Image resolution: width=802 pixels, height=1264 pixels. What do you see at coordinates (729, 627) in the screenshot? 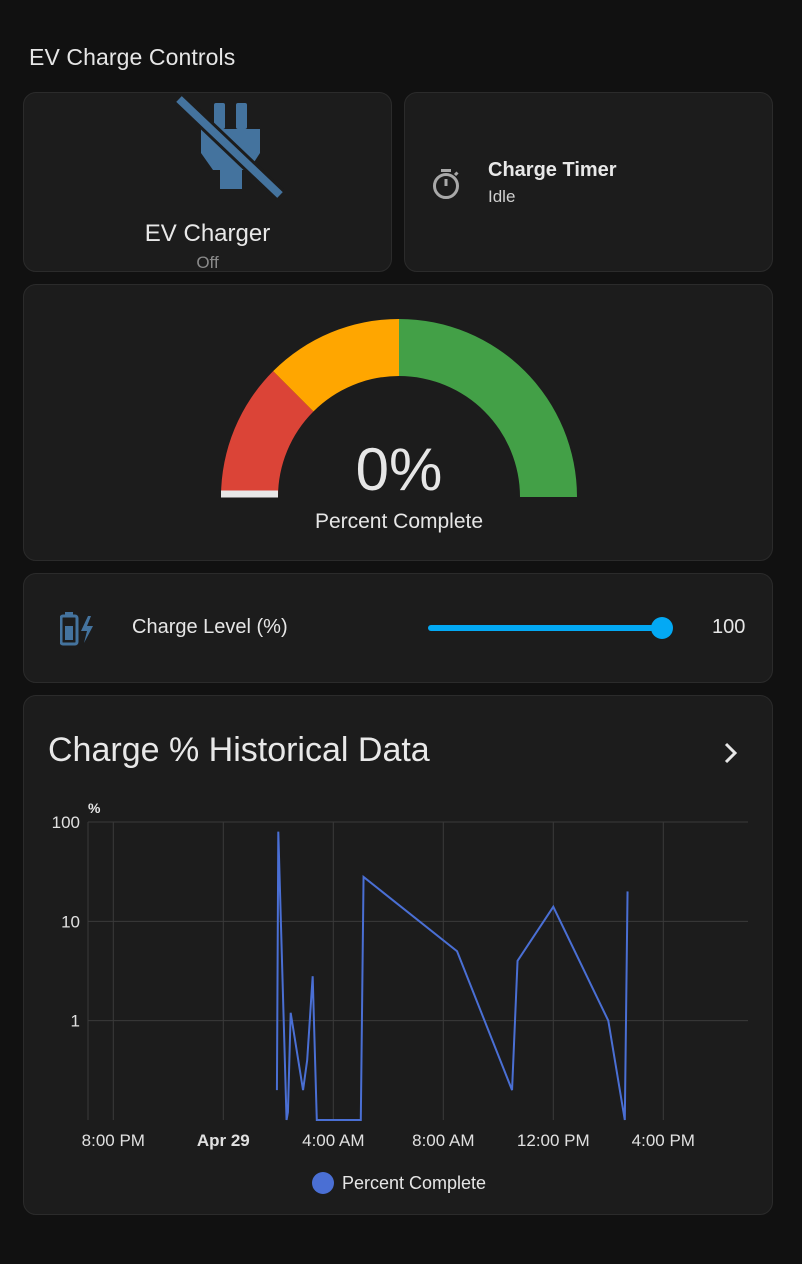
I see `slider-value: 100` at bounding box center [729, 627].